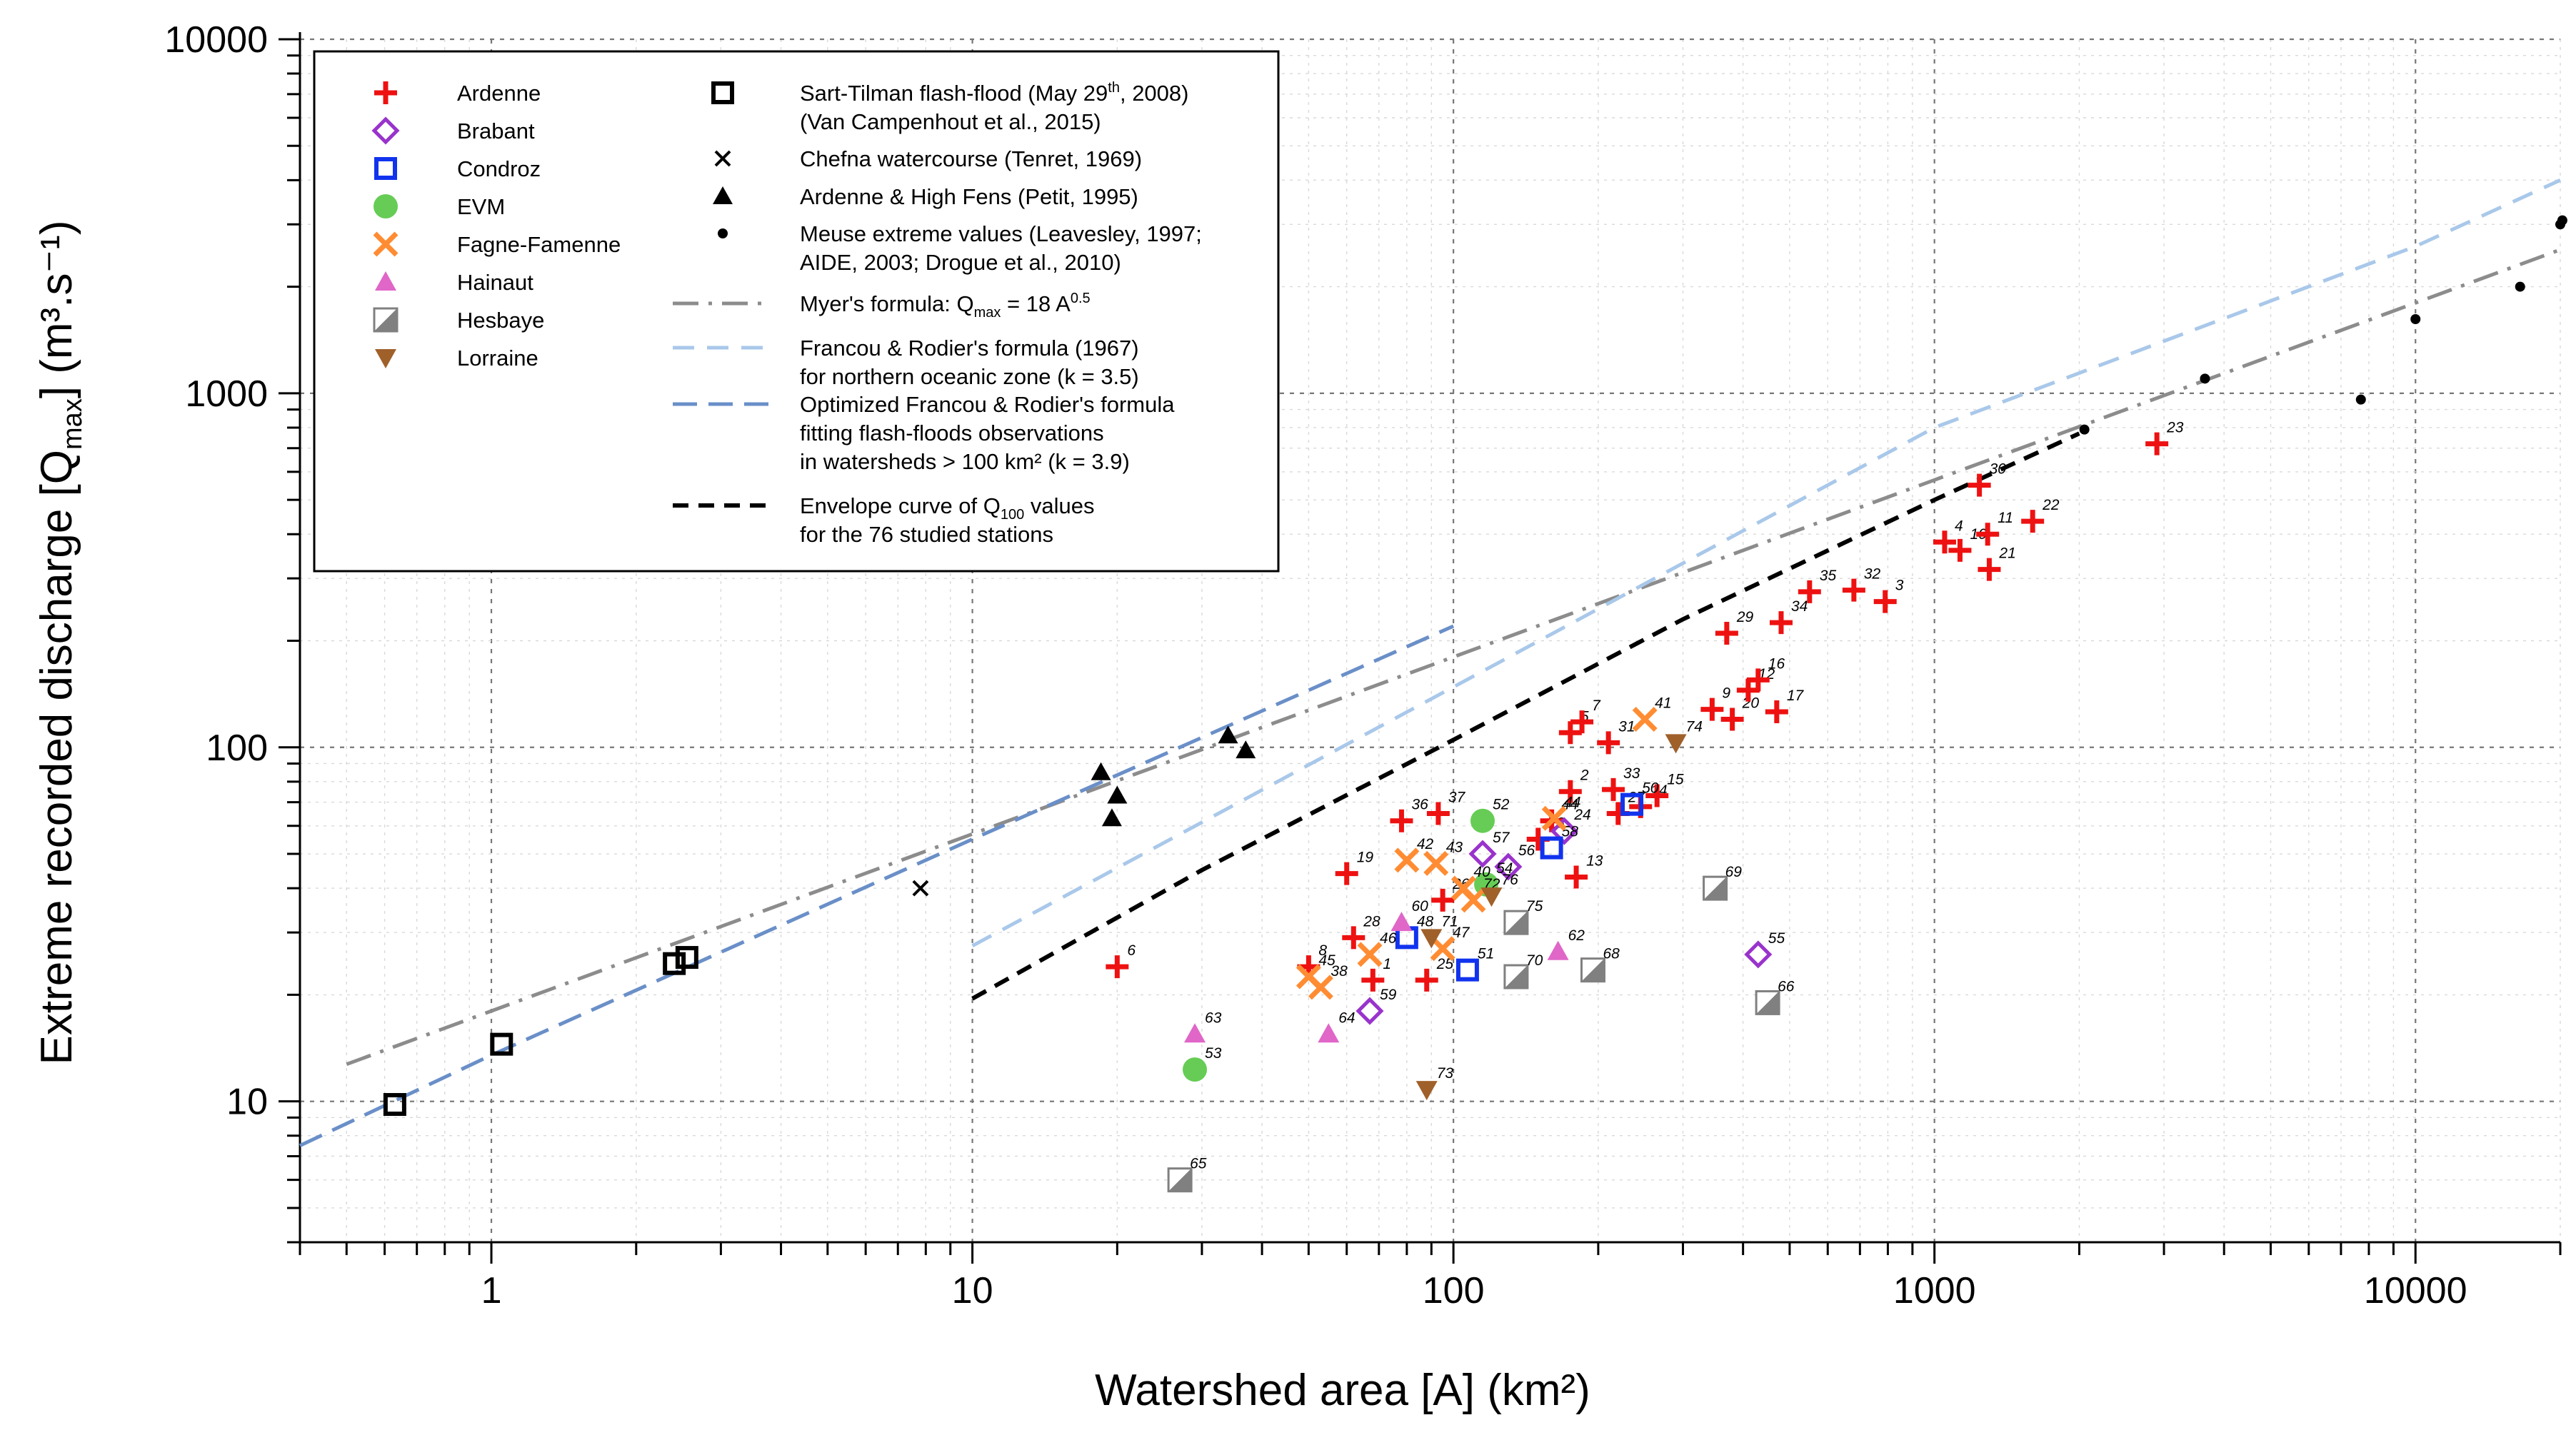  What do you see at coordinates (1228, 734) in the screenshot?
I see `black-triangle-shape` at bounding box center [1228, 734].